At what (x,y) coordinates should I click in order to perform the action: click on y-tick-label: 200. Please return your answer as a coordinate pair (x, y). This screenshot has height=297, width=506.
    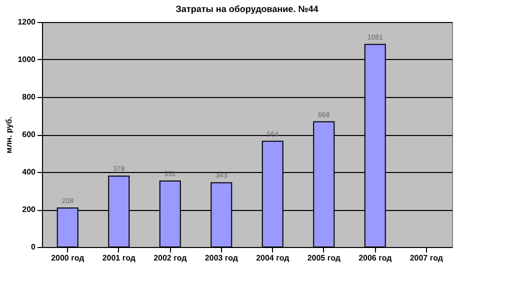
    Looking at the image, I should click on (29, 209).